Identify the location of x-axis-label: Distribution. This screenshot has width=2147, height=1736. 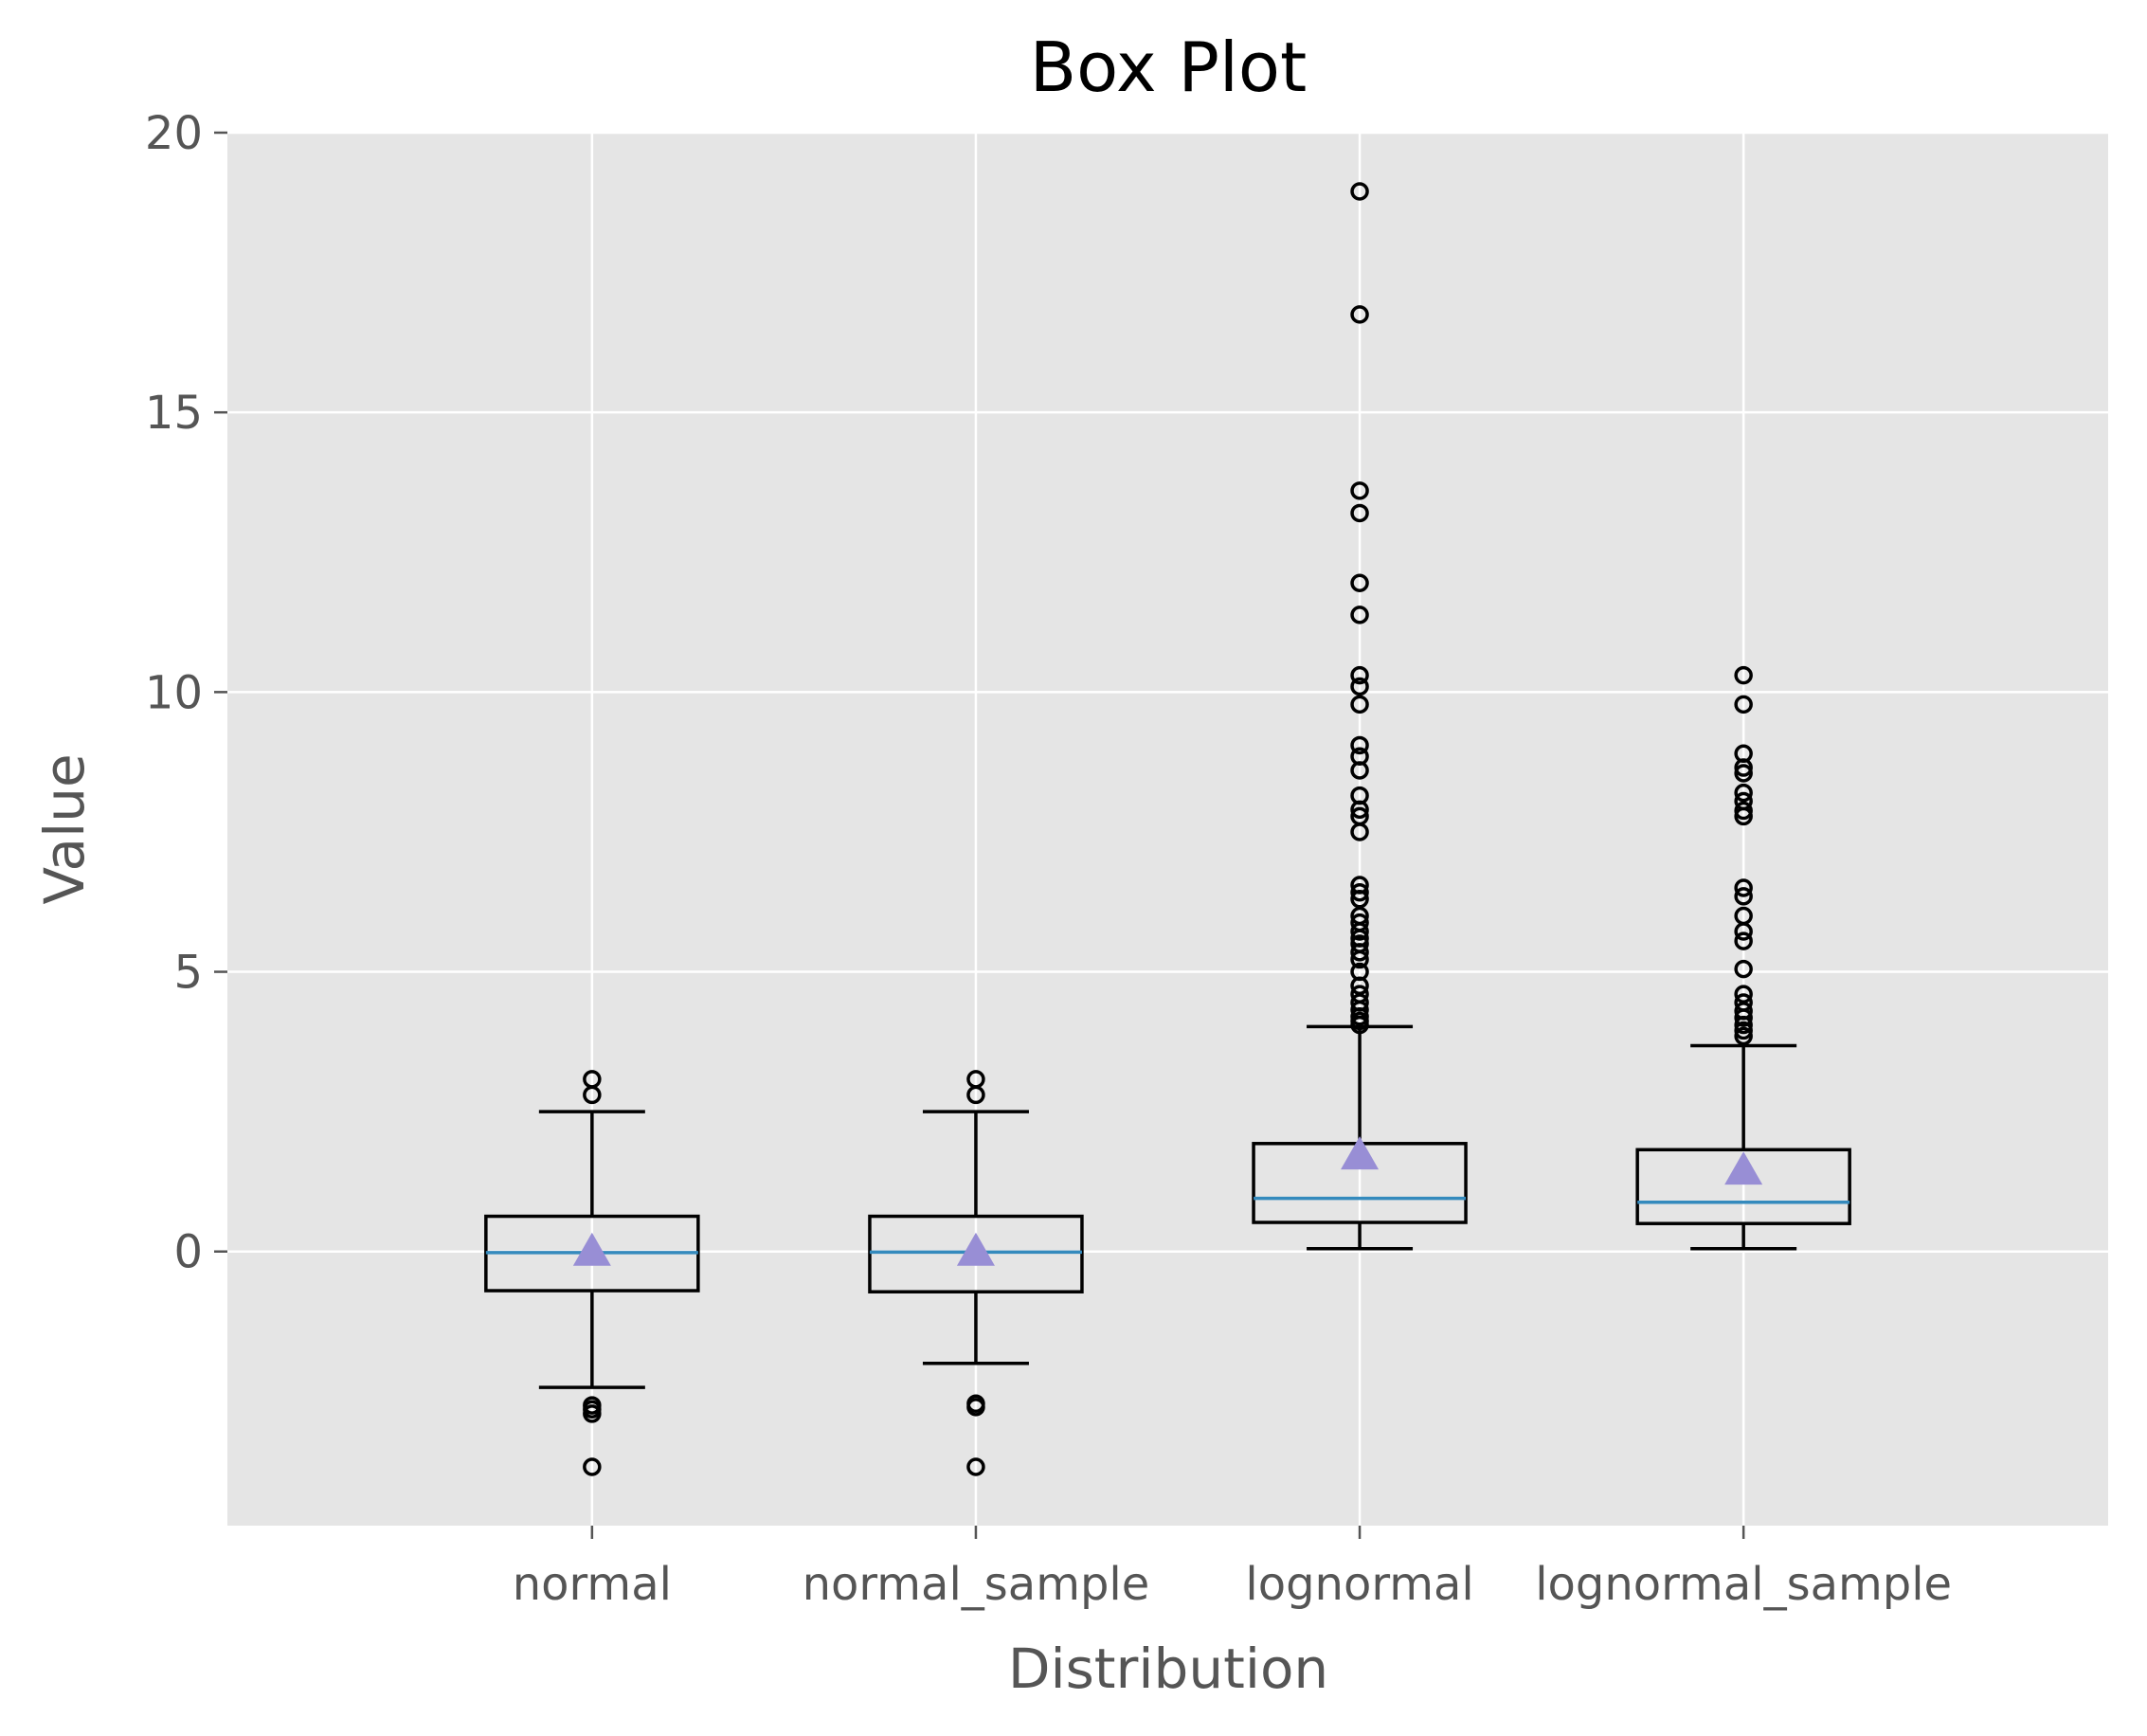
(1168, 1669).